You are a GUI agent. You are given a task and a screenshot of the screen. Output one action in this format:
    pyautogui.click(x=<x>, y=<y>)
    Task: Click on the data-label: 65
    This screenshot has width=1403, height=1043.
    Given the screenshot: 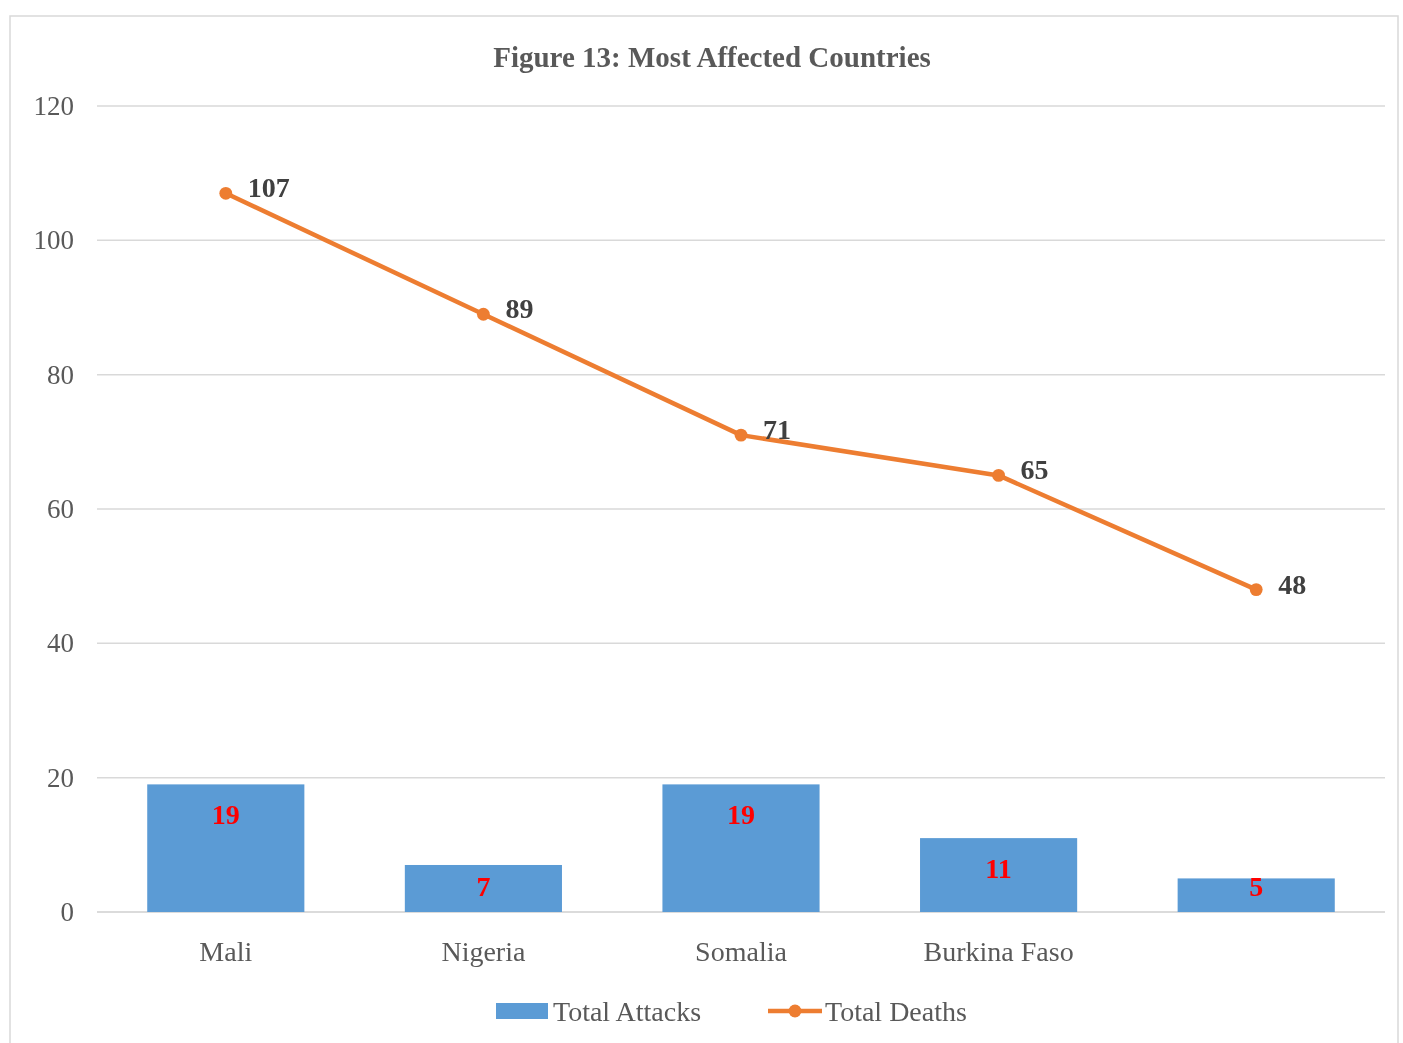 What is the action you would take?
    pyautogui.click(x=1034, y=470)
    